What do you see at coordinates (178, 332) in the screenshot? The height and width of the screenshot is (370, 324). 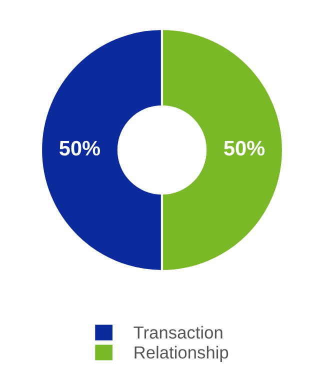 I see `legend-label: Transaction` at bounding box center [178, 332].